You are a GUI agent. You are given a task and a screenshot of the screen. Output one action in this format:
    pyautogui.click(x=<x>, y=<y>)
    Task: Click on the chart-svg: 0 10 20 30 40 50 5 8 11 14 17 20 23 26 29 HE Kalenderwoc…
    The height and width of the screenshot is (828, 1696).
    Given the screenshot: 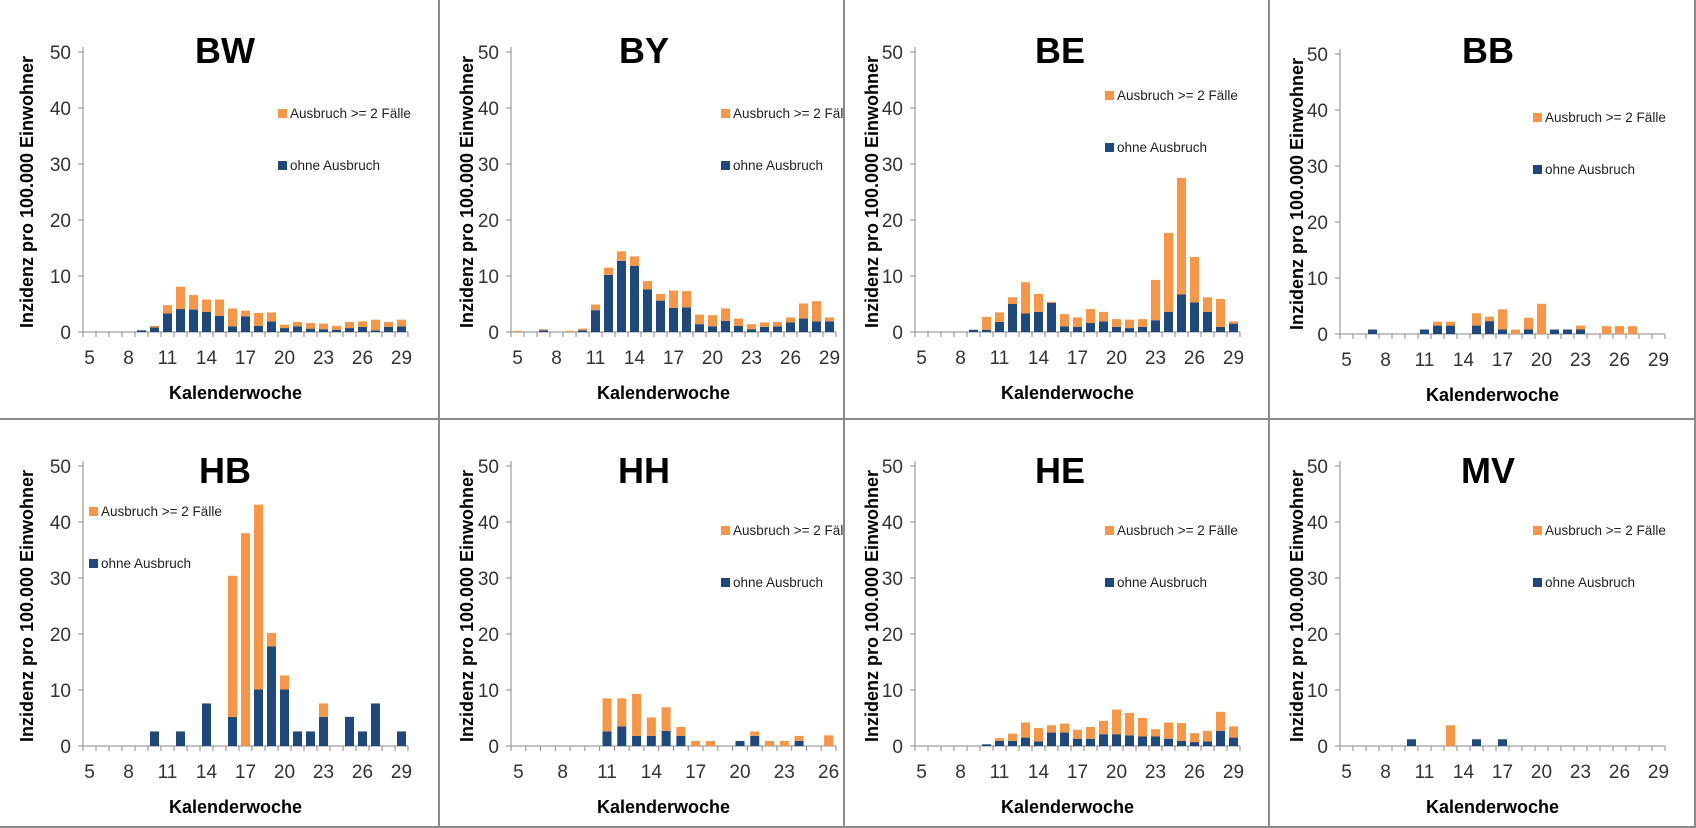 What is the action you would take?
    pyautogui.click(x=1053, y=633)
    